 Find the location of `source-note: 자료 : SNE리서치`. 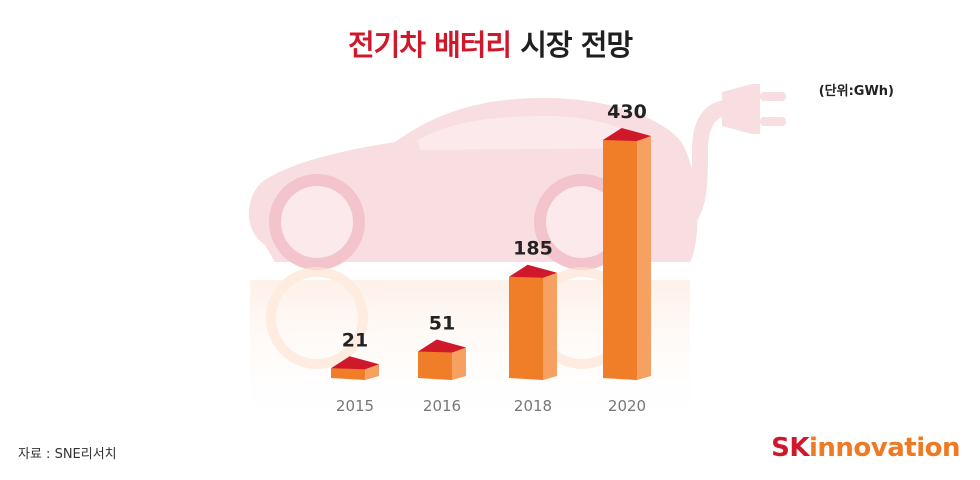

source-note: 자료 : SNE리서치 is located at coordinates (67, 454).